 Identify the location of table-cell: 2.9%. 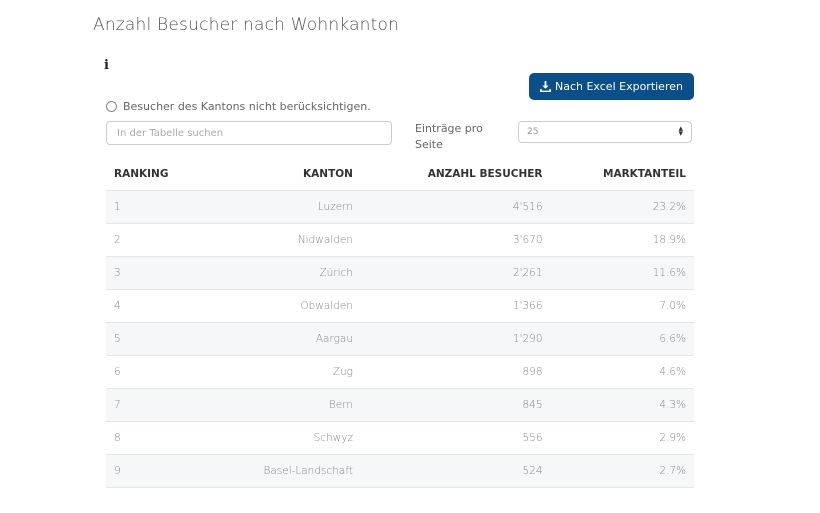
(622, 438).